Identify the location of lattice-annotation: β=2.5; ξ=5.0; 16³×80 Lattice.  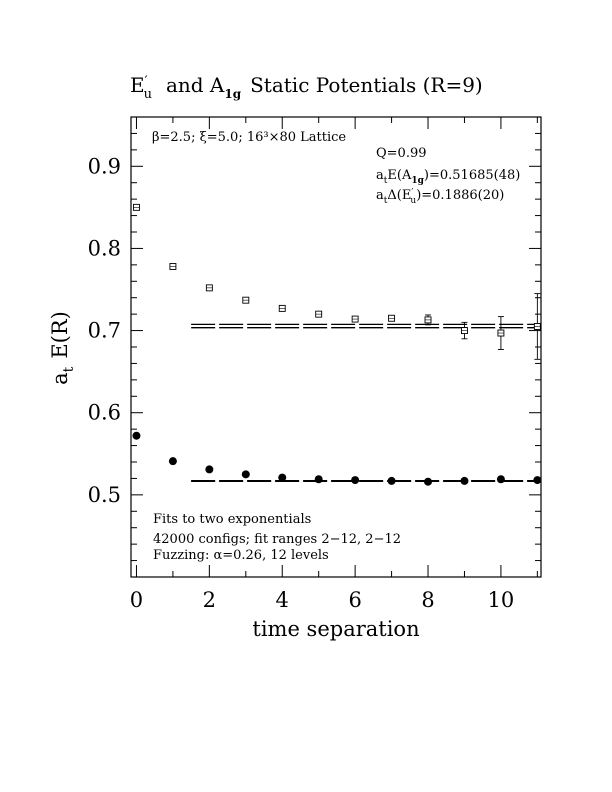
(249, 137).